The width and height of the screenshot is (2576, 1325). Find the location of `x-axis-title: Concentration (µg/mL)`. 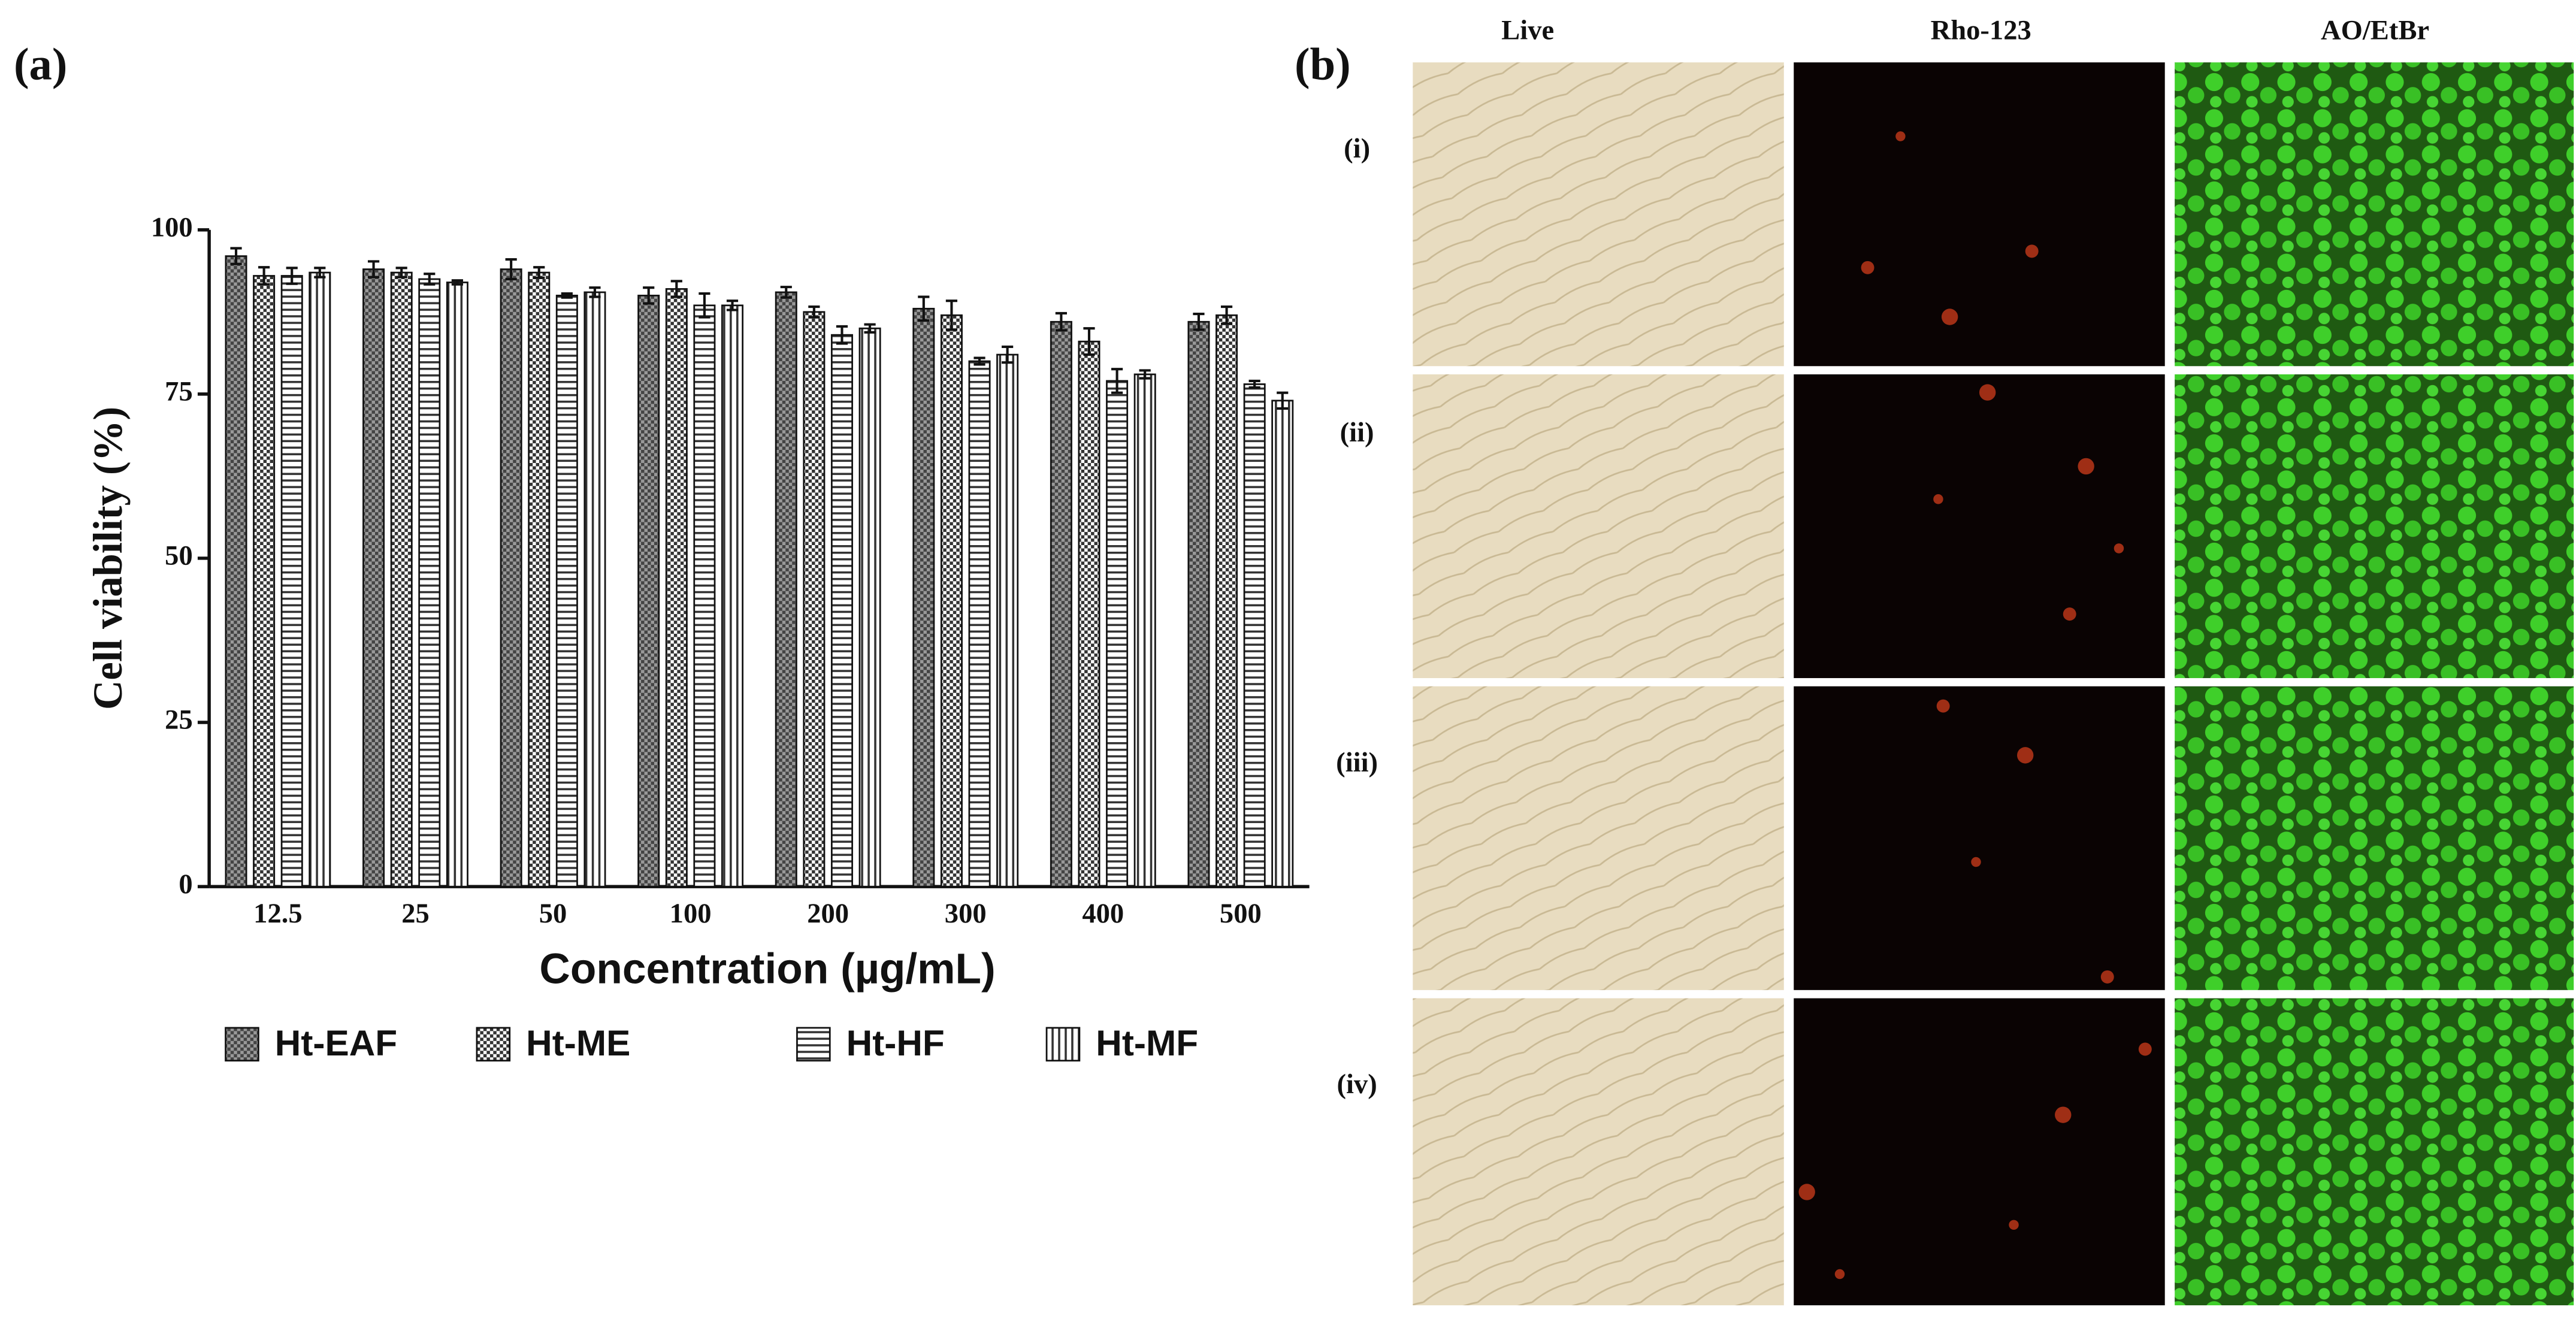

x-axis-title: Concentration (µg/mL) is located at coordinates (767, 969).